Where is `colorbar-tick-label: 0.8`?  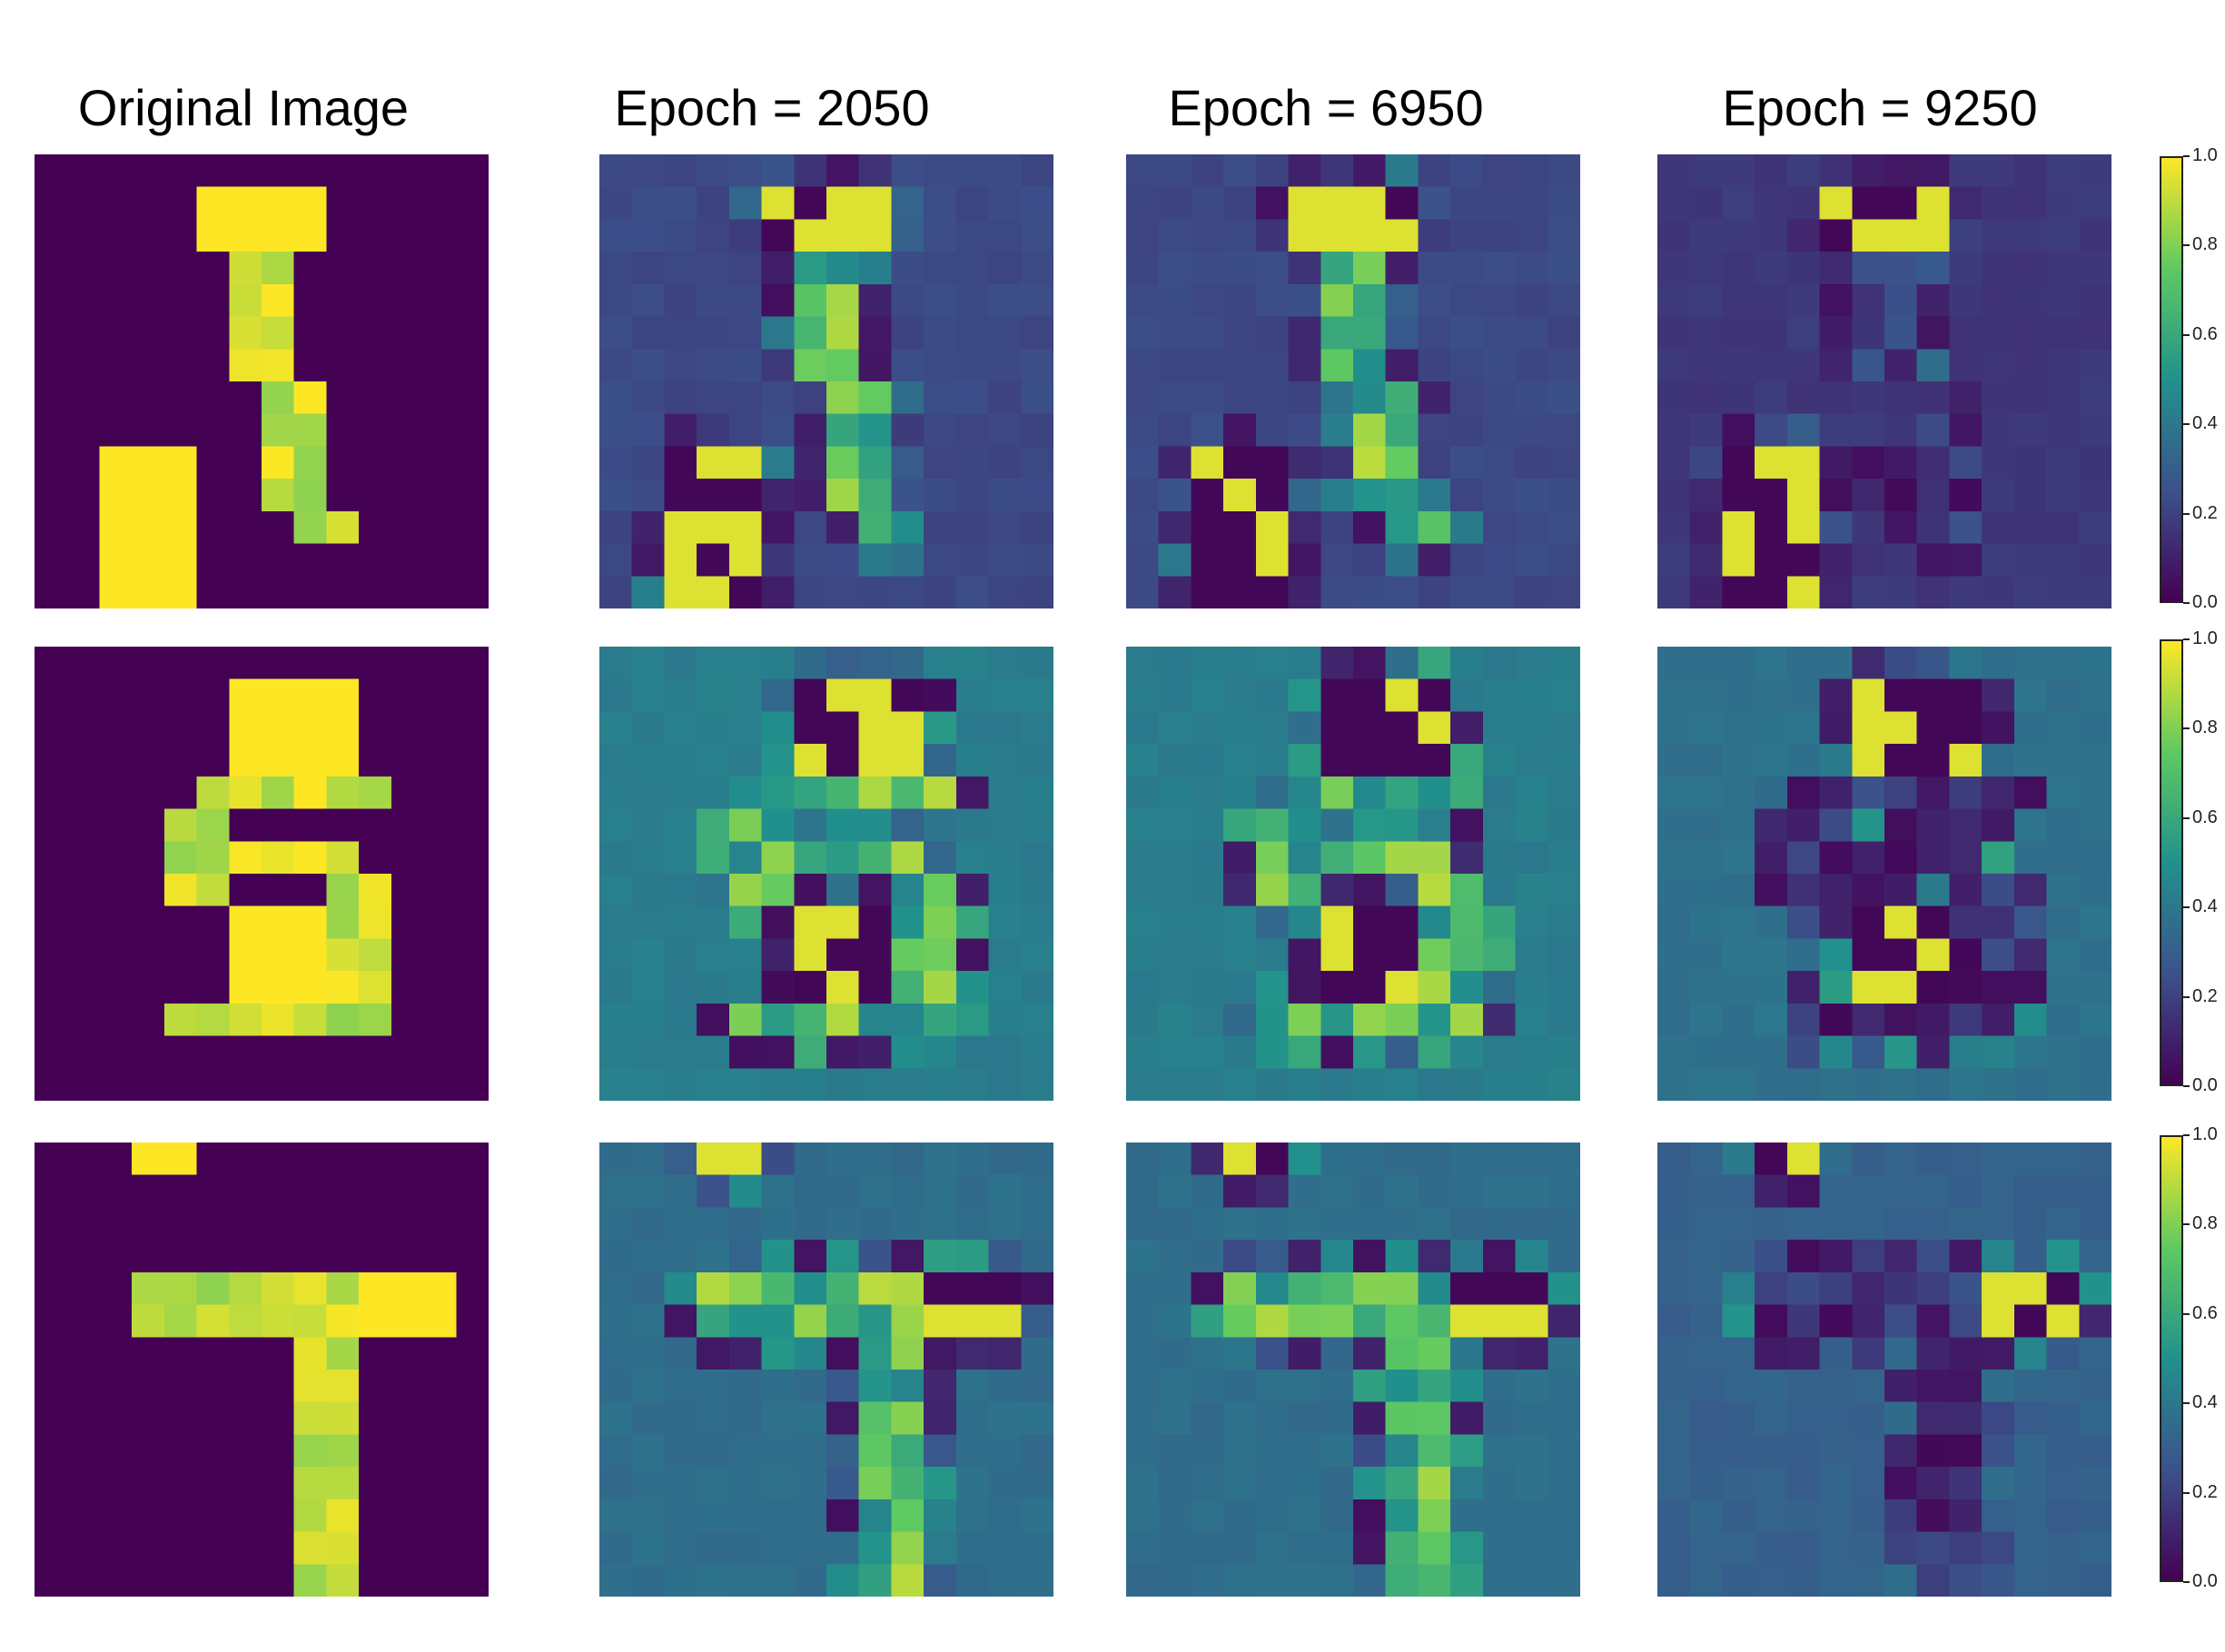 colorbar-tick-label: 0.8 is located at coordinates (2200, 1223).